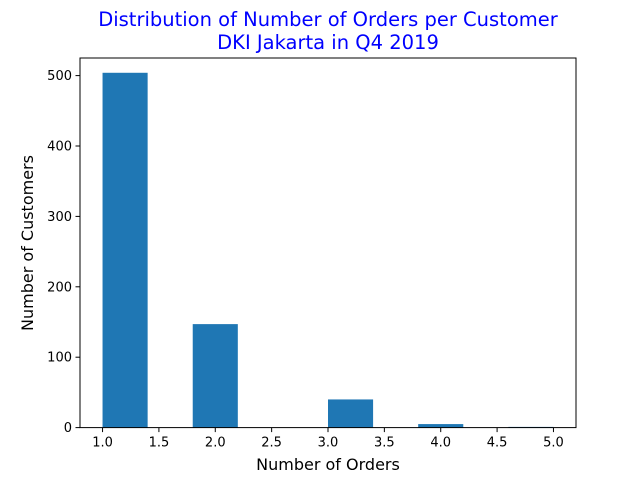 Image resolution: width=640 pixels, height=480 pixels. What do you see at coordinates (328, 464) in the screenshot?
I see `x-axis-label: Number of Orders` at bounding box center [328, 464].